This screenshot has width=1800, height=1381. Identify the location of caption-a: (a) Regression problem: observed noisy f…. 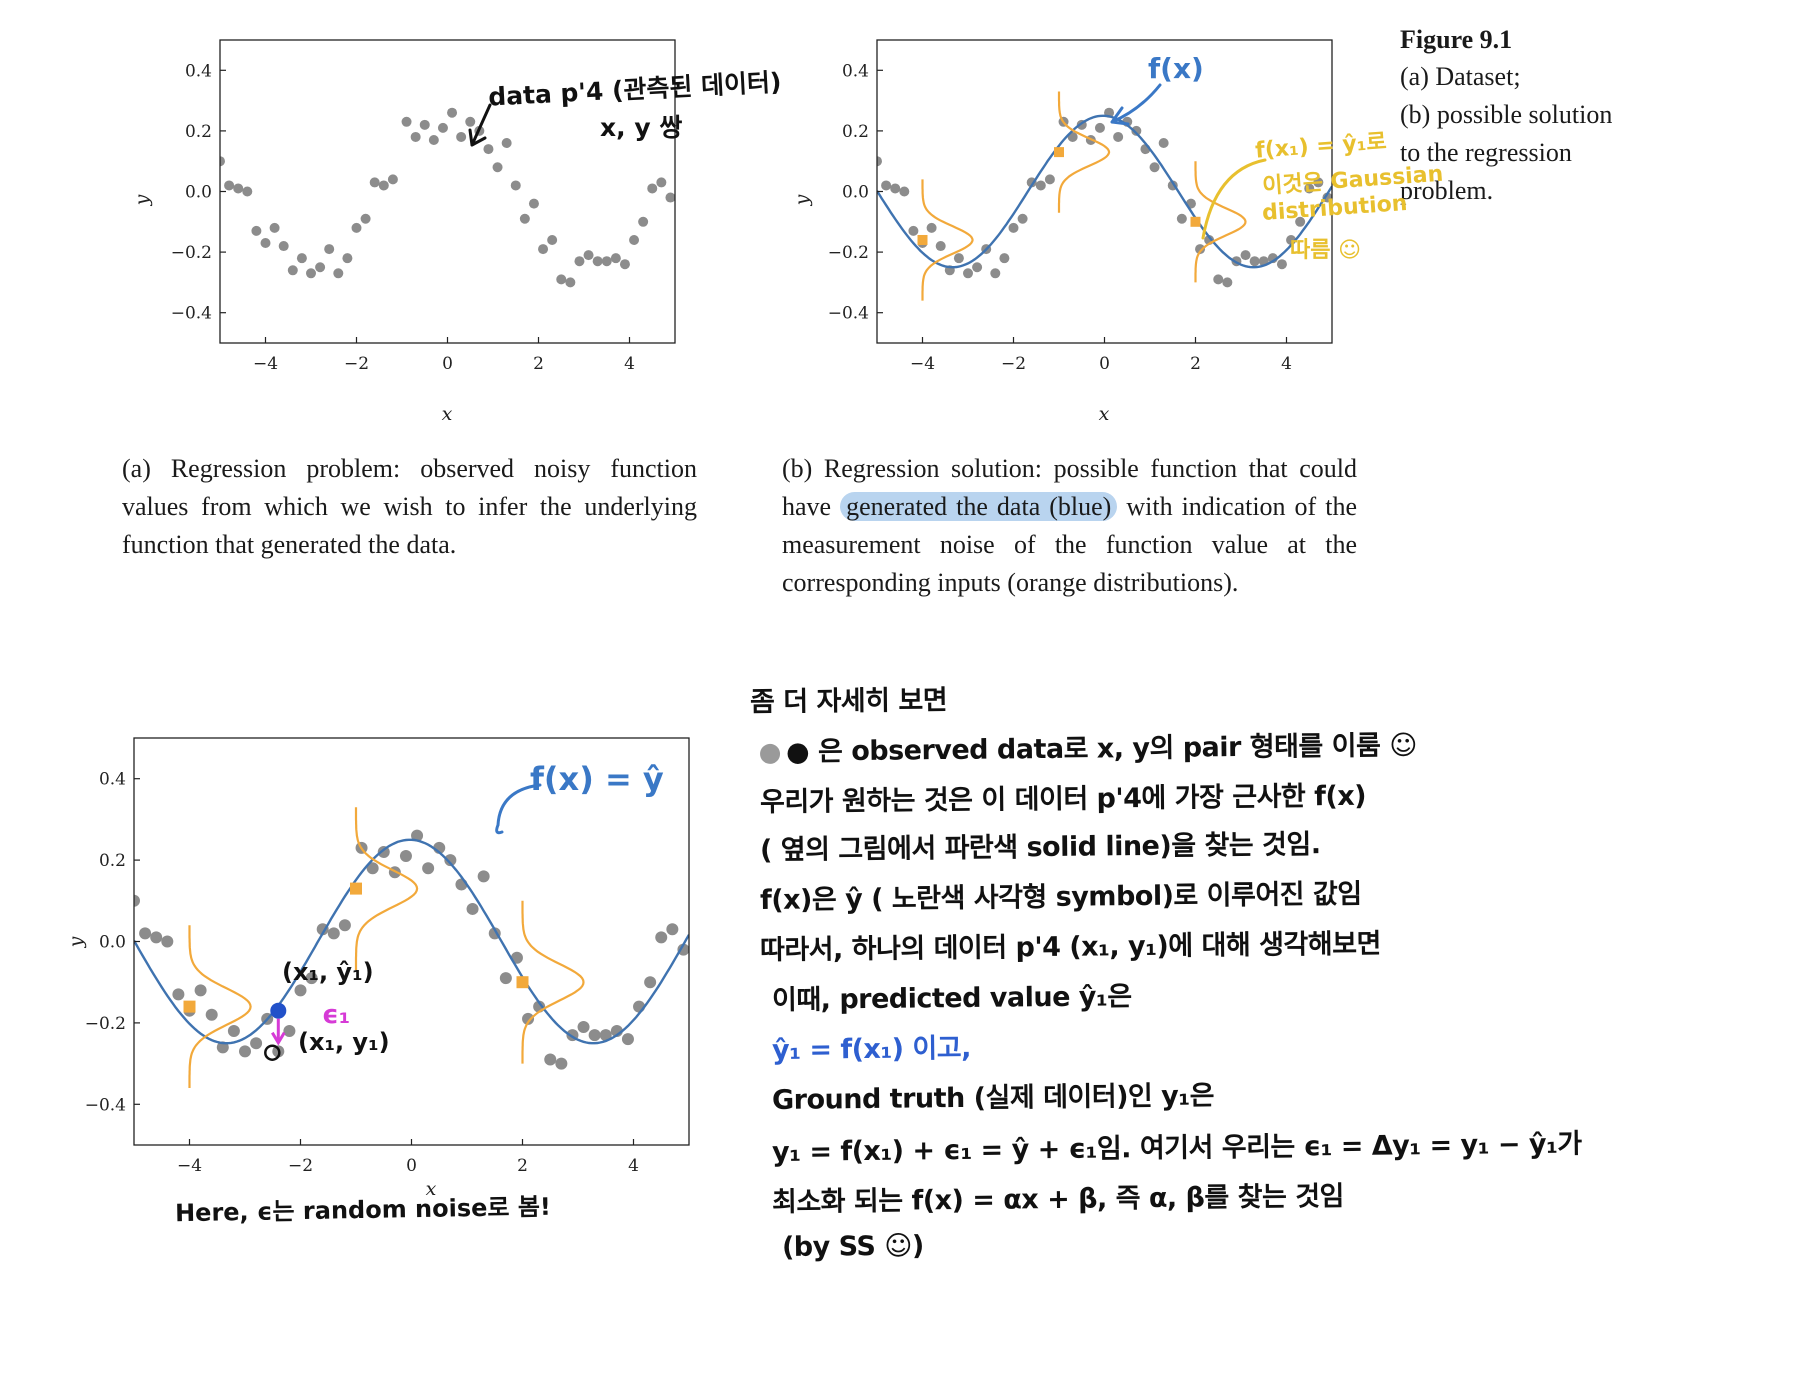
(409, 506).